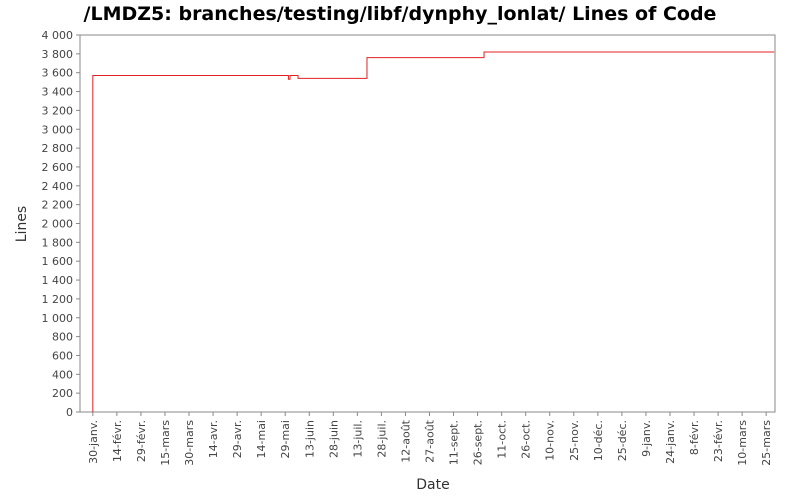  Describe the element at coordinates (58, 261) in the screenshot. I see `y-tick-label: 1 600` at that location.